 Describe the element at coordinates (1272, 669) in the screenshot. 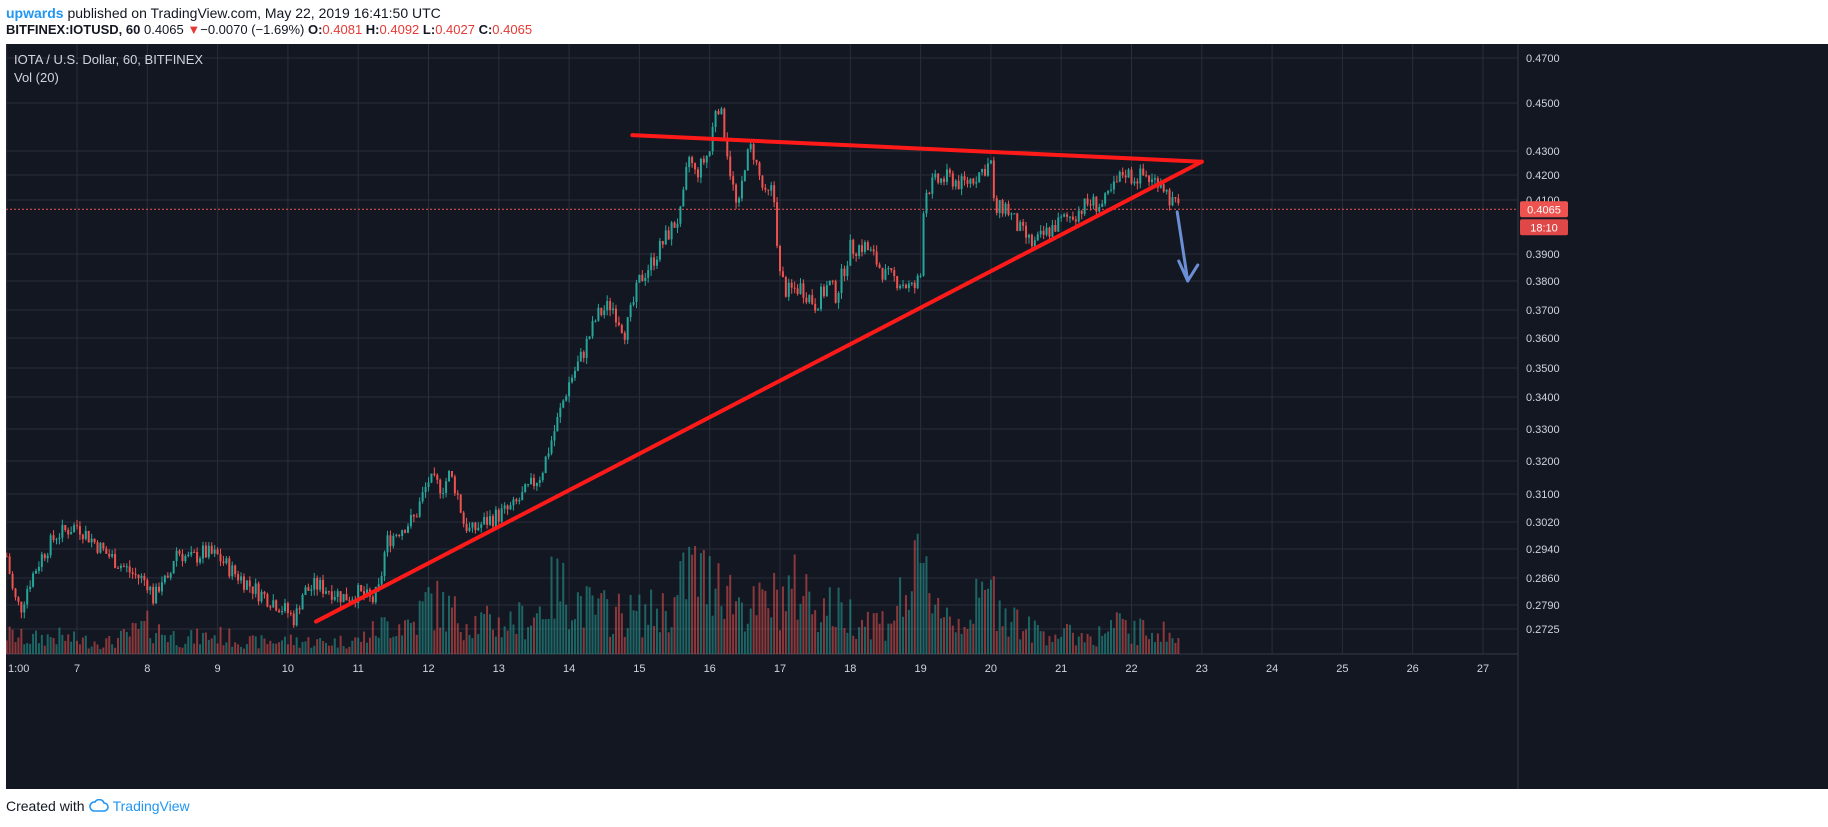

I see `x-tick-label: 24` at that location.